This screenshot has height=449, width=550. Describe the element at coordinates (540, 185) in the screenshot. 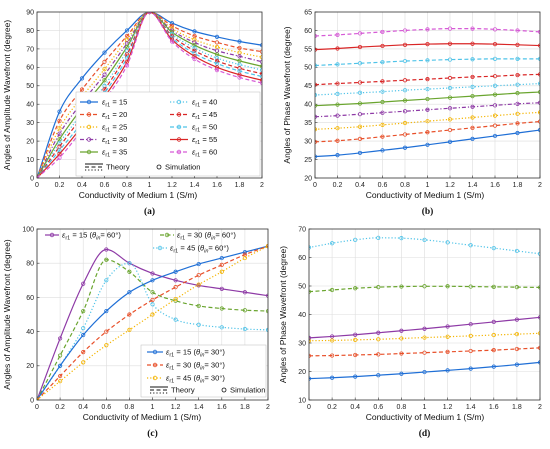

I see `x-tick-label: 2` at that location.